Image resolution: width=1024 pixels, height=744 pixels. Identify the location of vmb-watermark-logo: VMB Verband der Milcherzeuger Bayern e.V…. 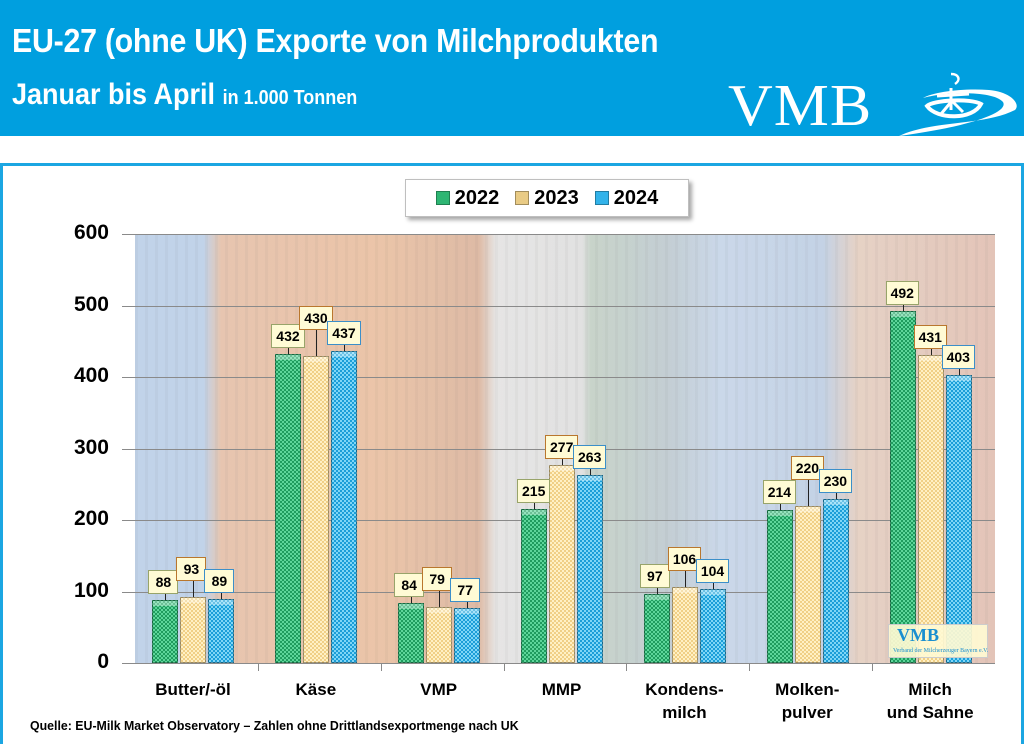
(938, 641).